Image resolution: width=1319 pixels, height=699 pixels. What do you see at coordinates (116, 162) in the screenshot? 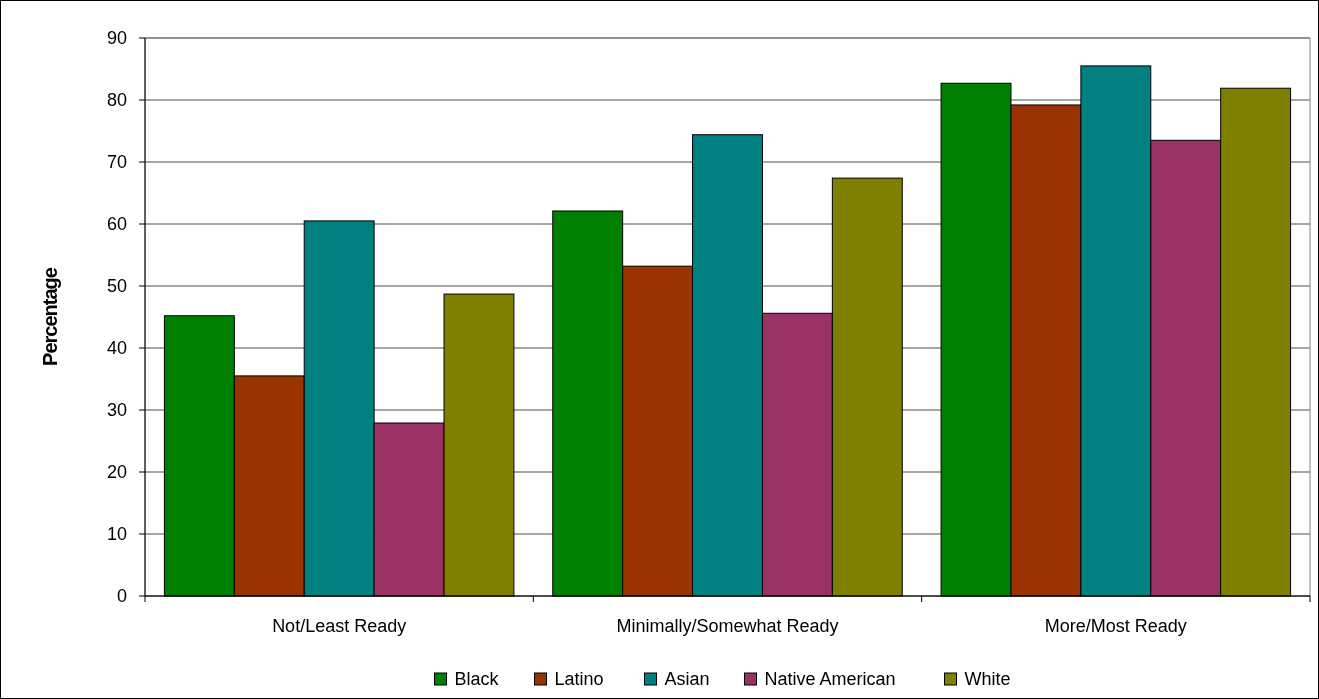
I see `y-tick-label: 70` at bounding box center [116, 162].